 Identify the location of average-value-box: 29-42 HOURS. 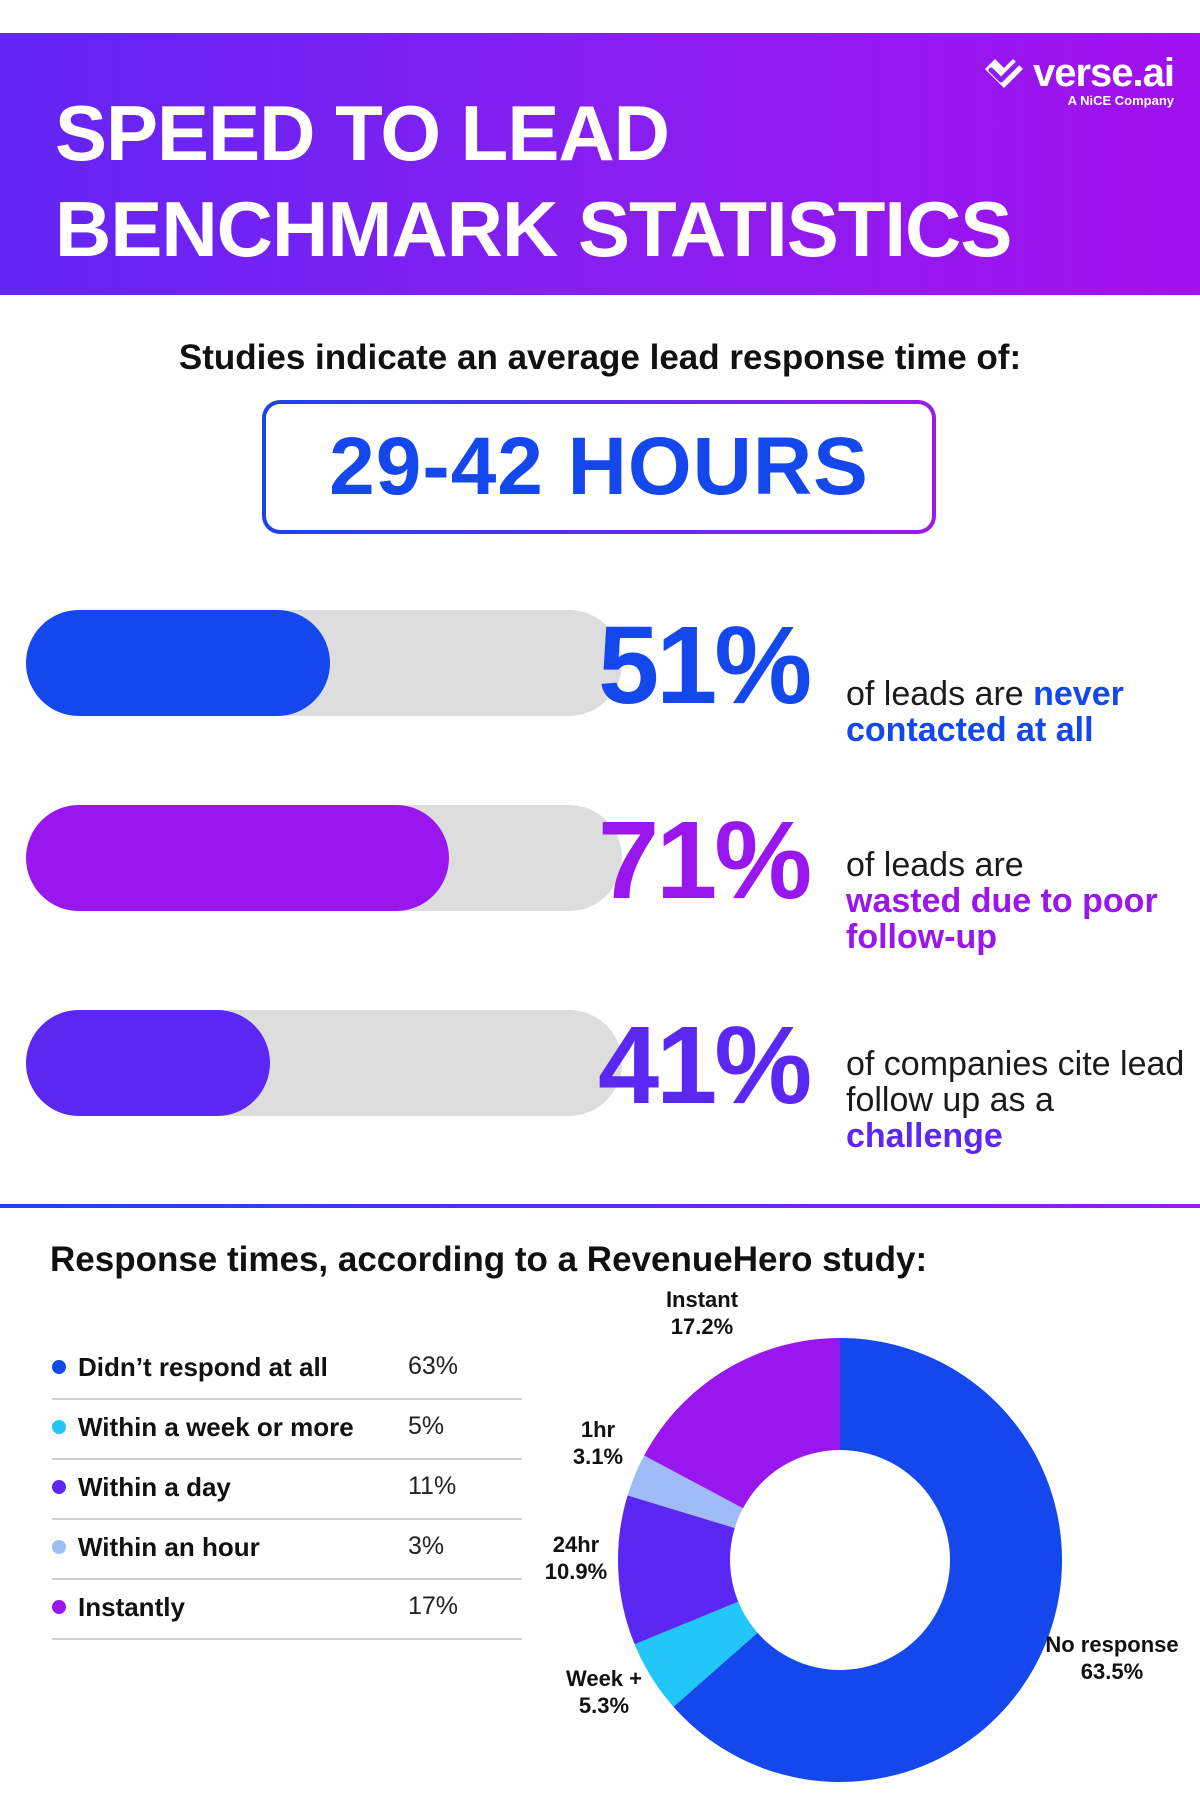
(599, 467).